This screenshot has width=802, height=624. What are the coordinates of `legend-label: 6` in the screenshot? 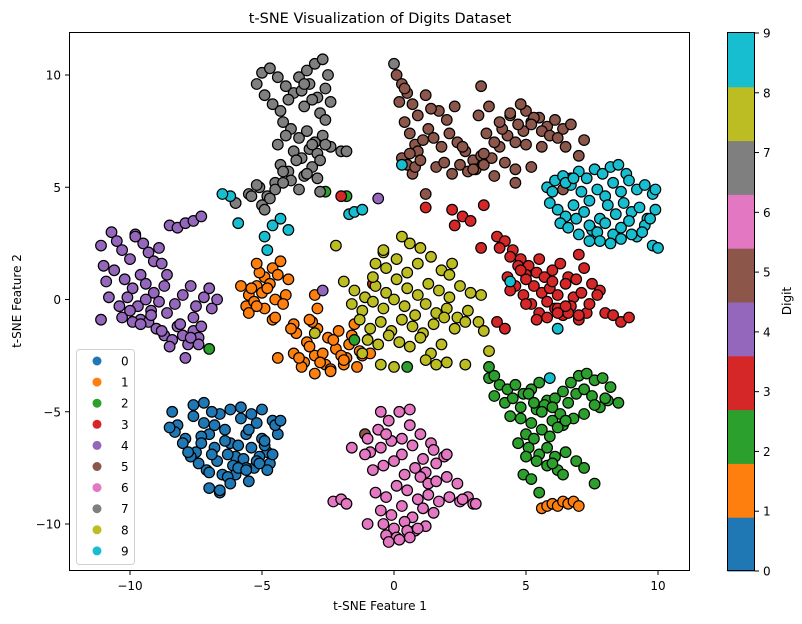 It's located at (125, 488).